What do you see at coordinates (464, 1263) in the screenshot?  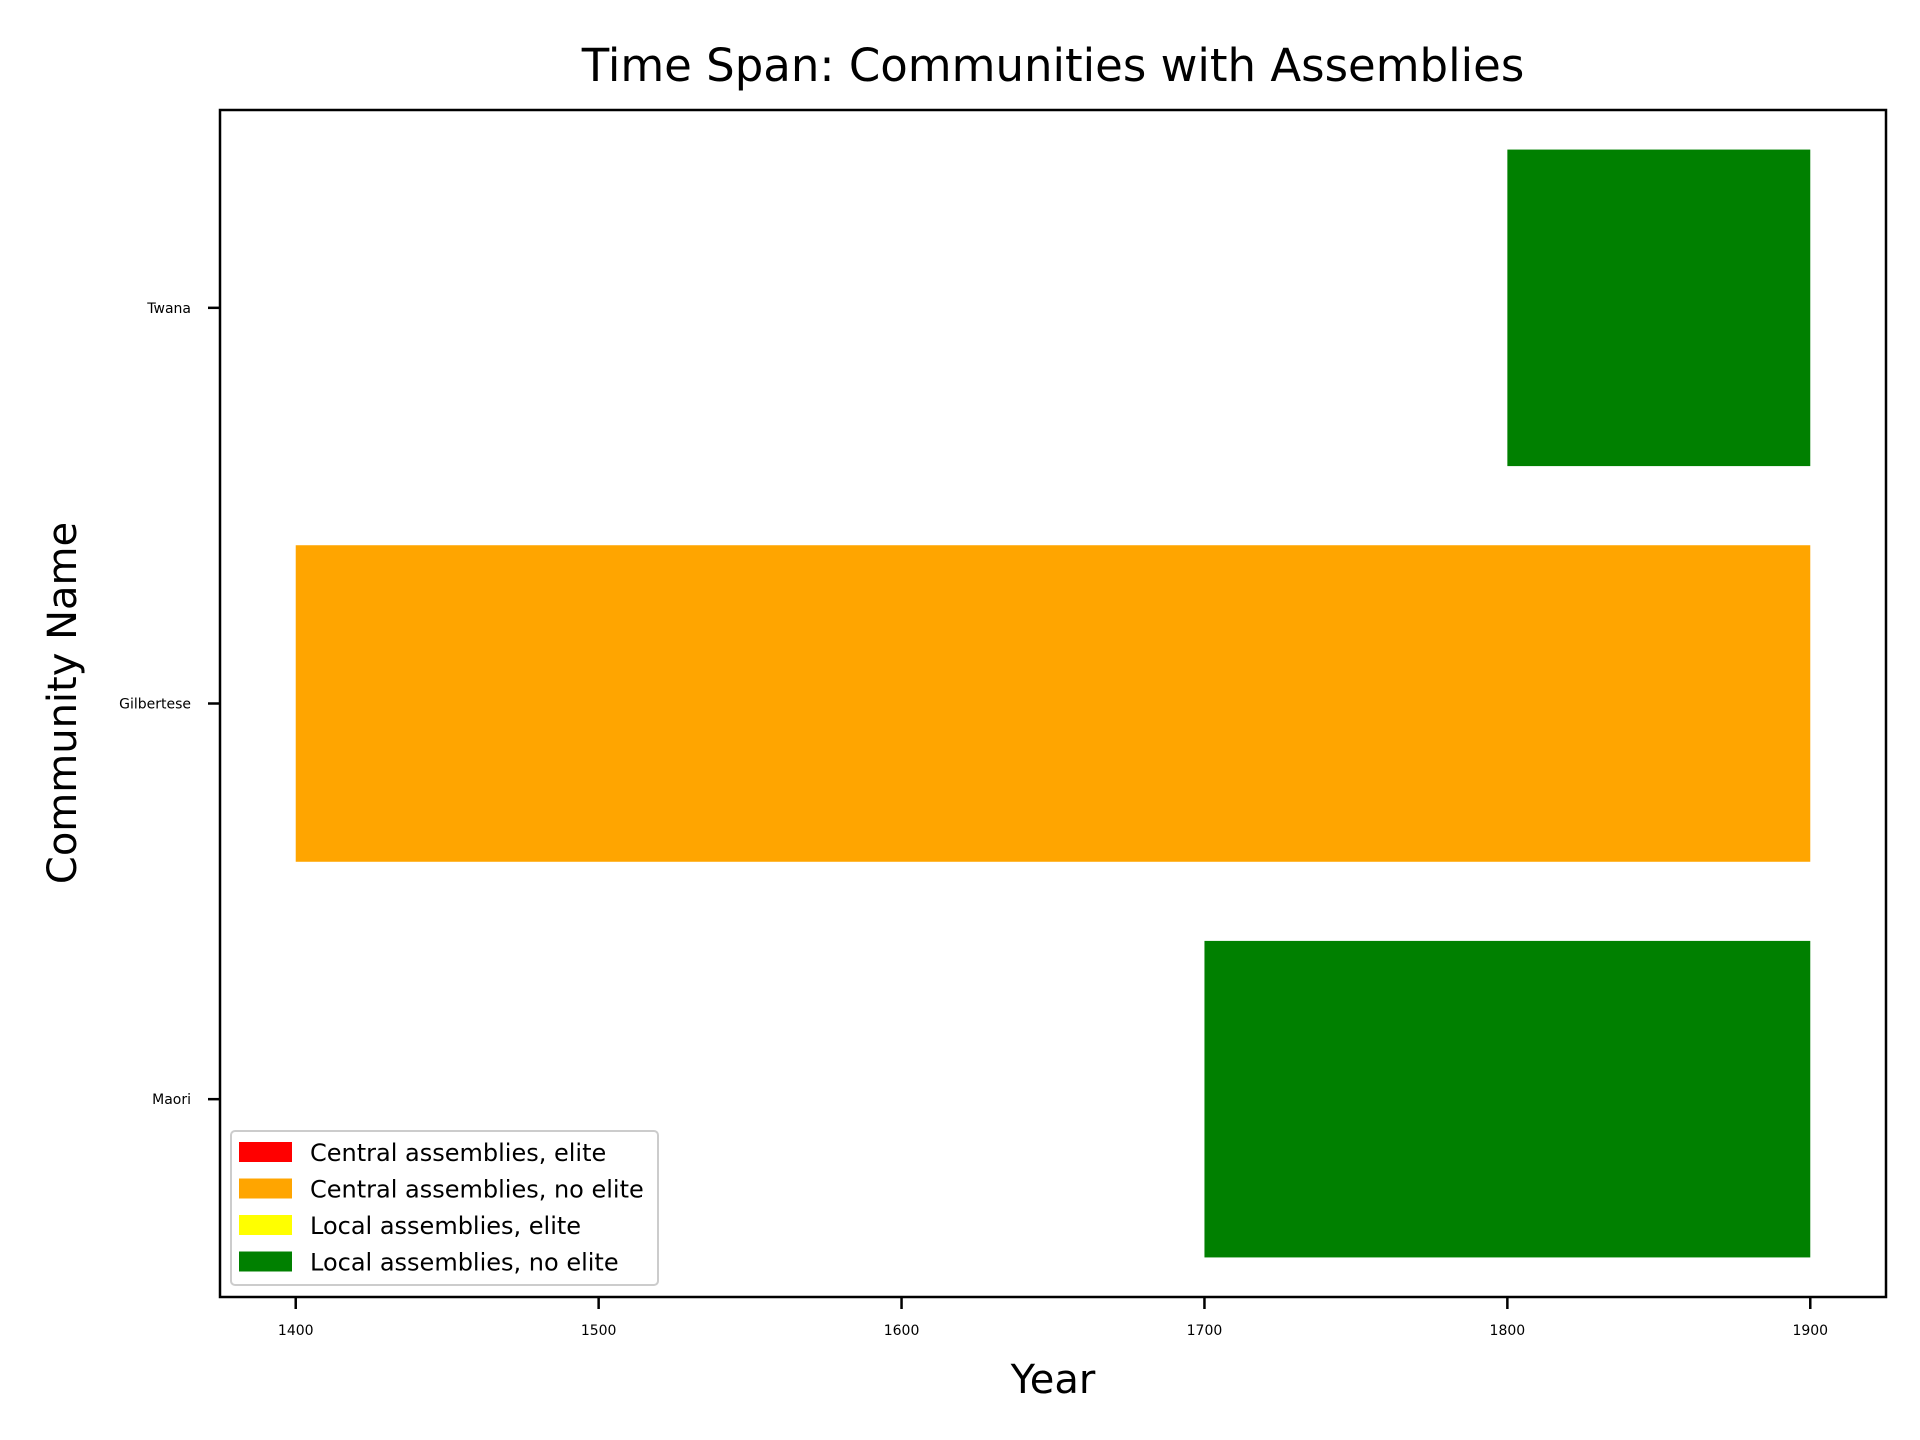 I see `legend-label: Local assemblies, no elite` at bounding box center [464, 1263].